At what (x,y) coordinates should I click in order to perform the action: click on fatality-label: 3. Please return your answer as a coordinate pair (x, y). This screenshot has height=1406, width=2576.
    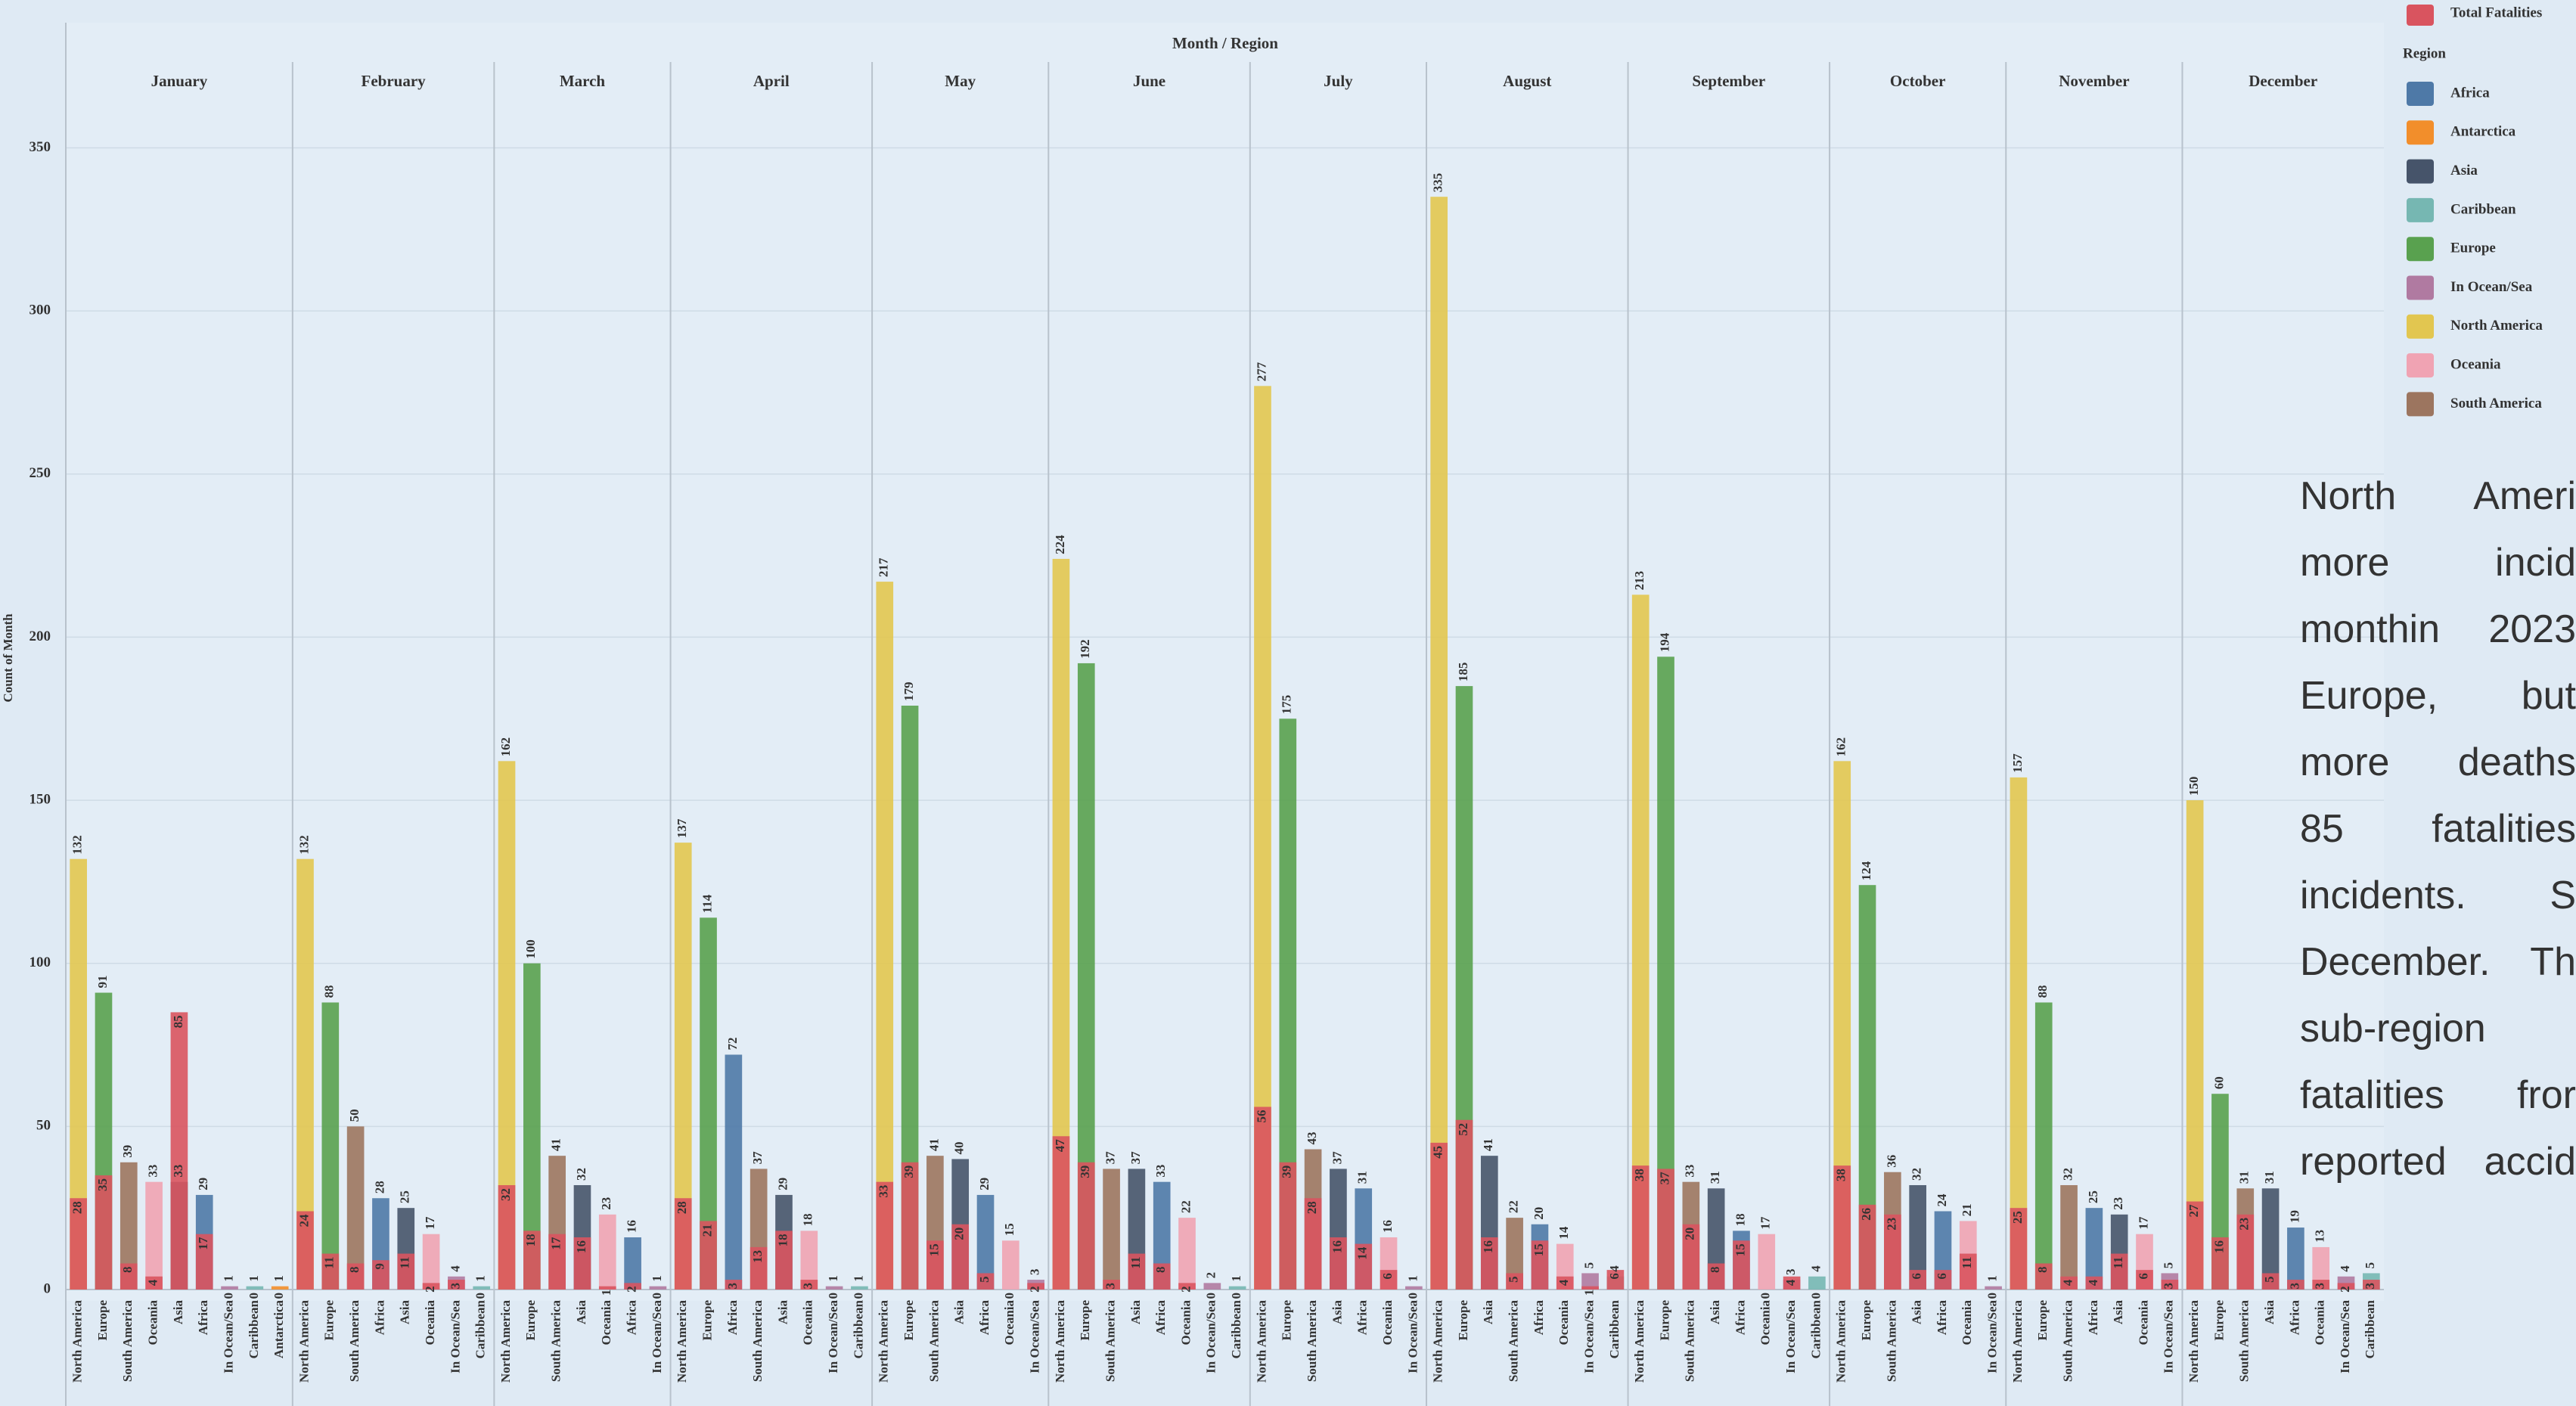
    Looking at the image, I should click on (1110, 1286).